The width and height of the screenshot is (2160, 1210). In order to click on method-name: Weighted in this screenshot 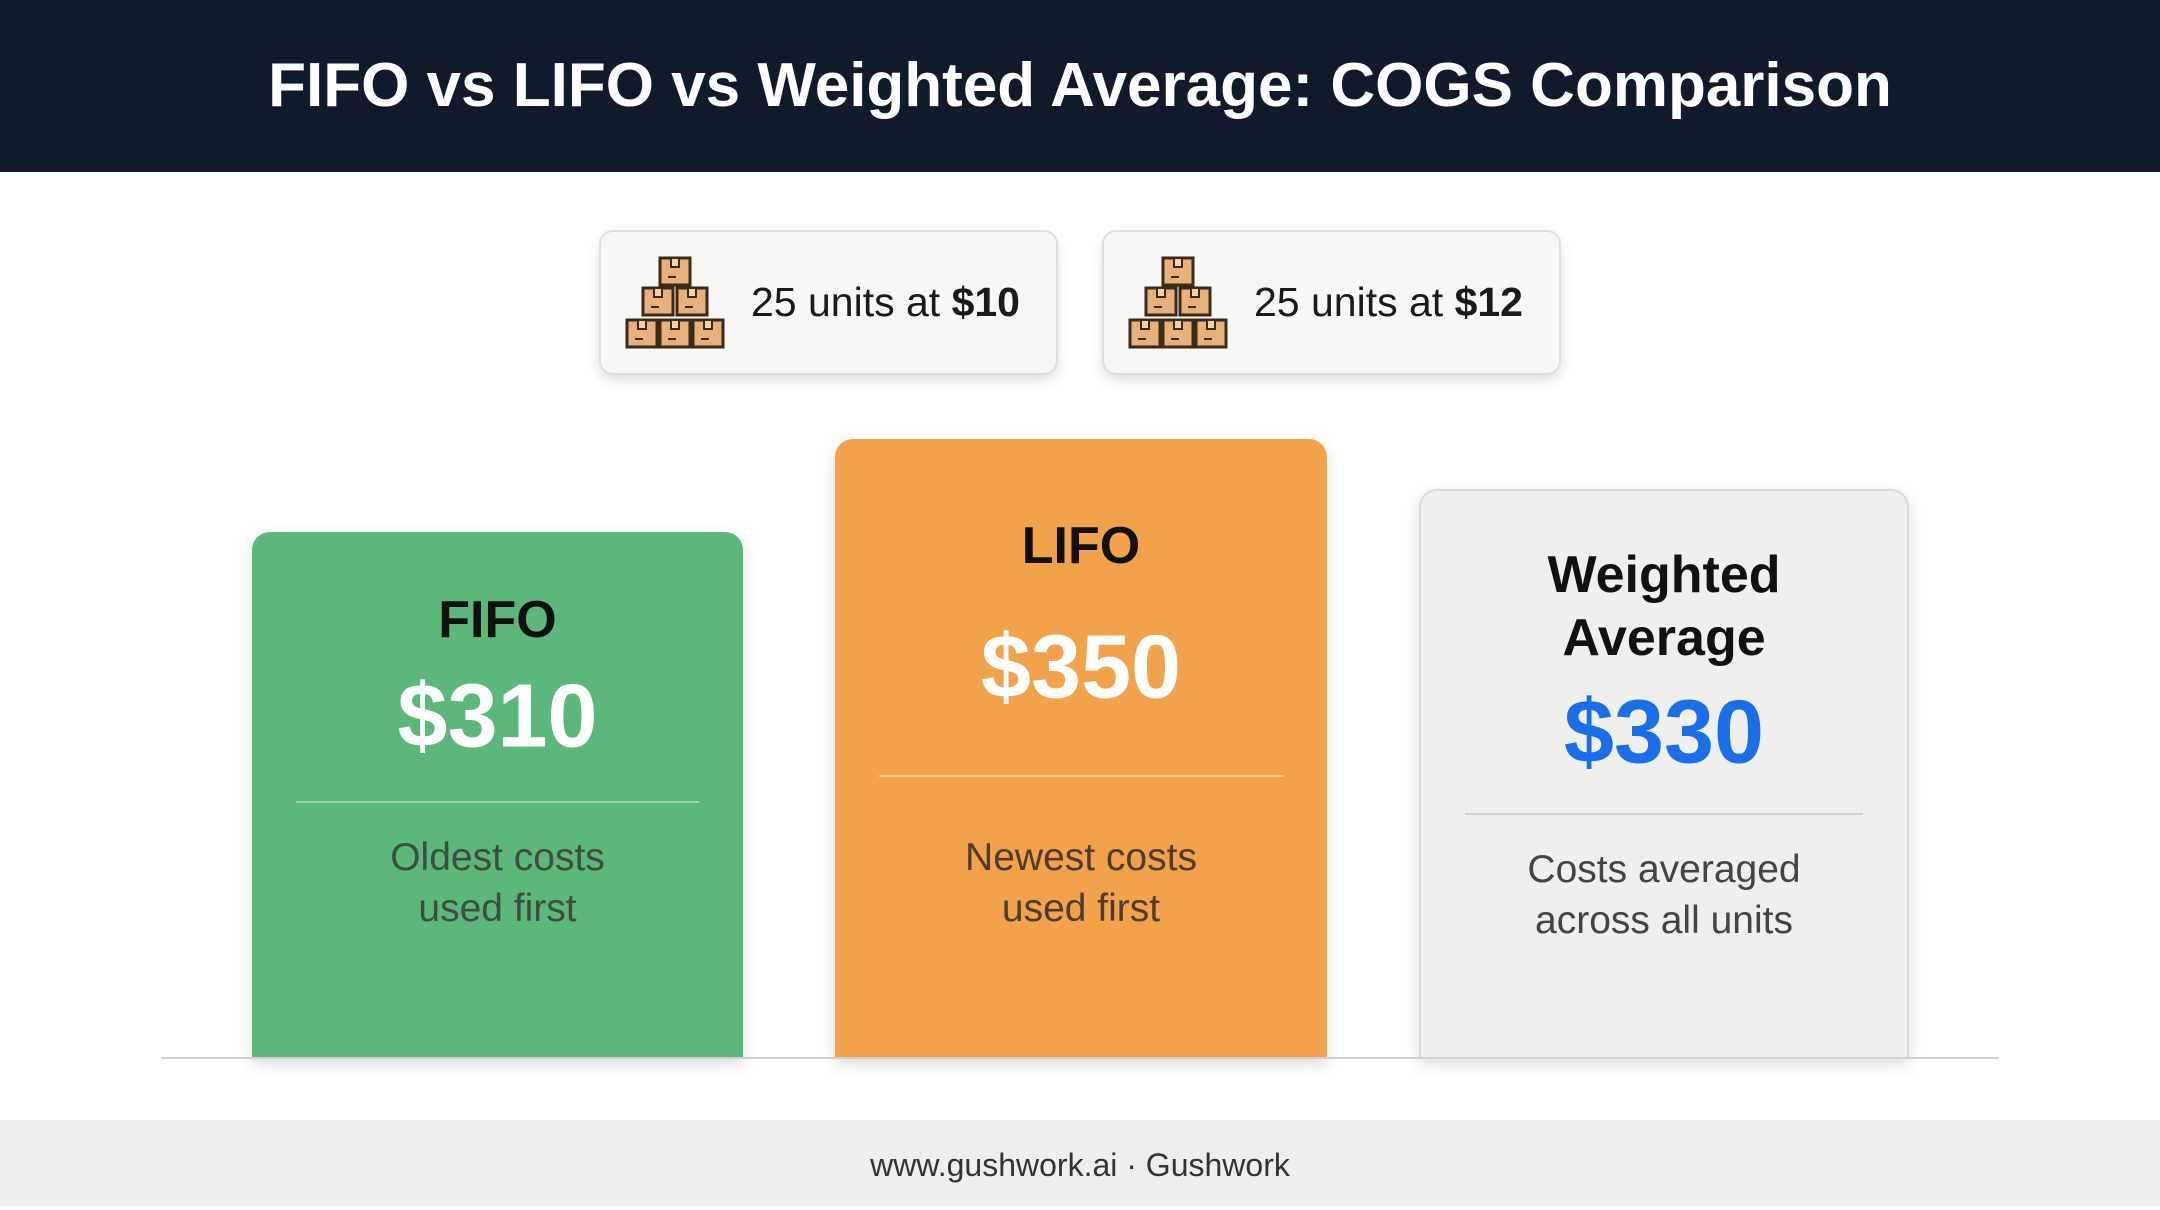, I will do `click(1664, 575)`.